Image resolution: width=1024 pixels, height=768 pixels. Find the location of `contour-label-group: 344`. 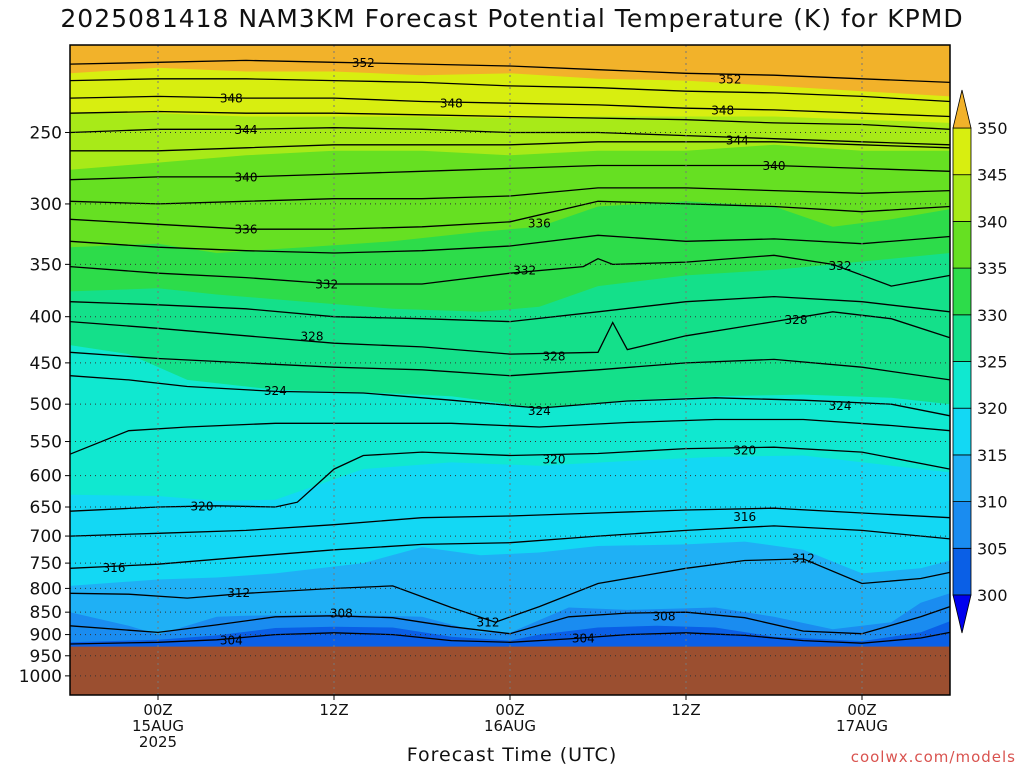

contour-label-group: 344 is located at coordinates (246, 130).